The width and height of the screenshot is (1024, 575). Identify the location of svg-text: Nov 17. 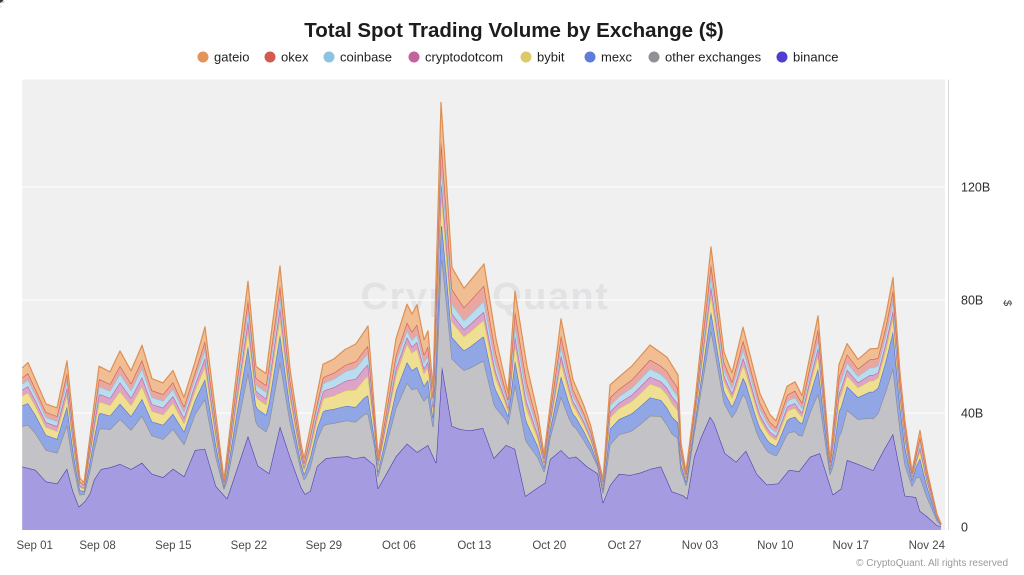
(850, 546).